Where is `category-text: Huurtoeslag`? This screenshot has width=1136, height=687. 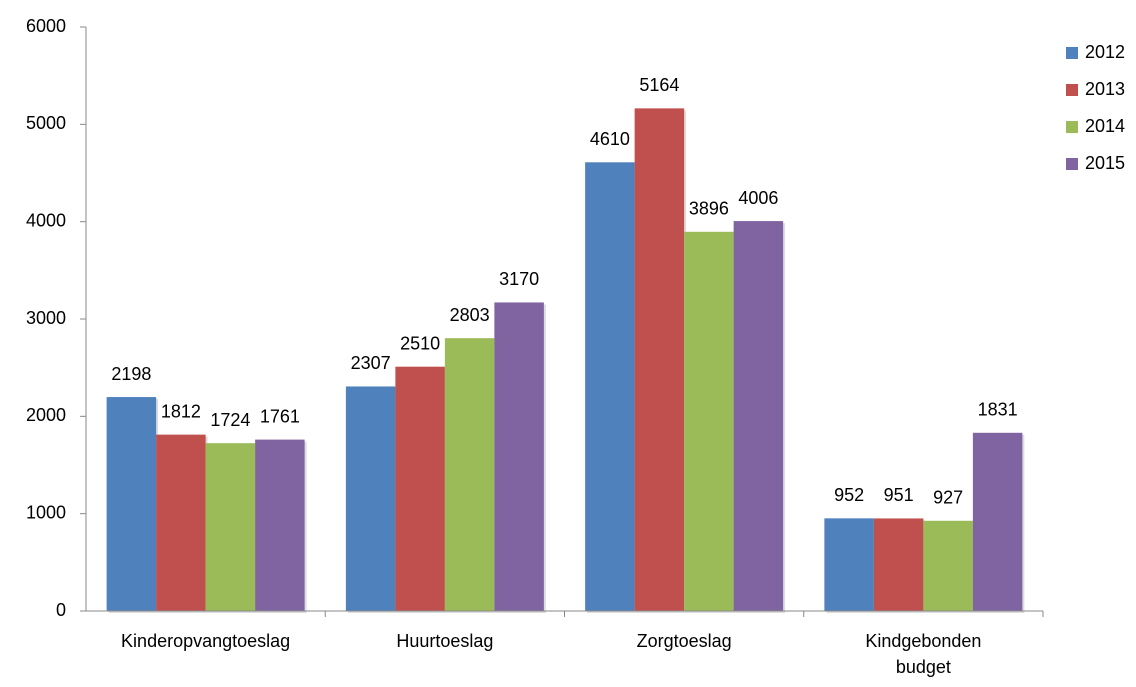
category-text: Huurtoeslag is located at coordinates (445, 641).